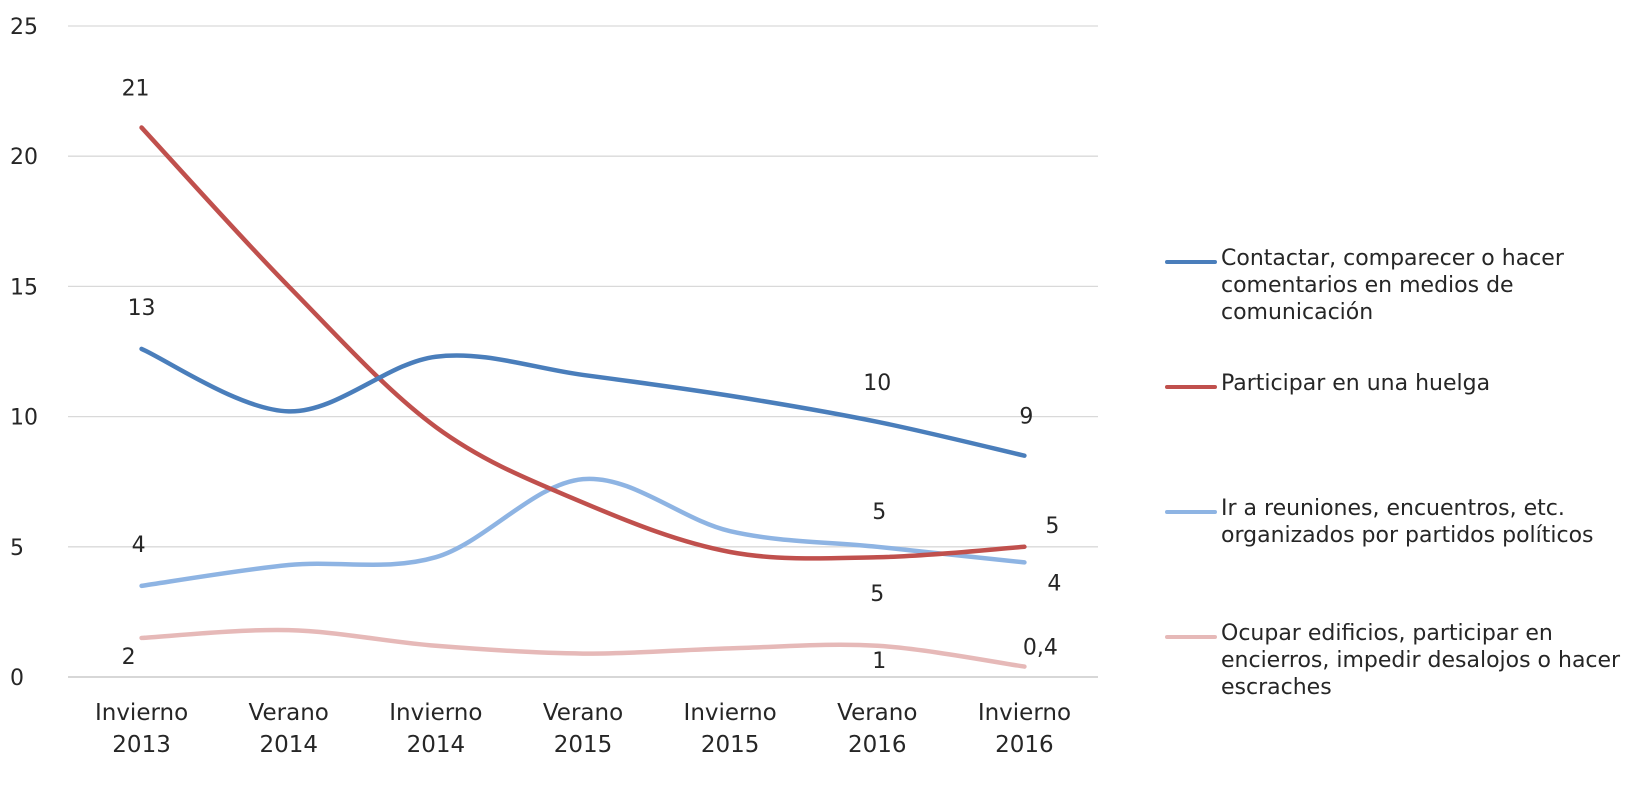 Image resolution: width=1649 pixels, height=796 pixels. Describe the element at coordinates (1024, 729) in the screenshot. I see `x-tick-label: Invierno 2016` at that location.